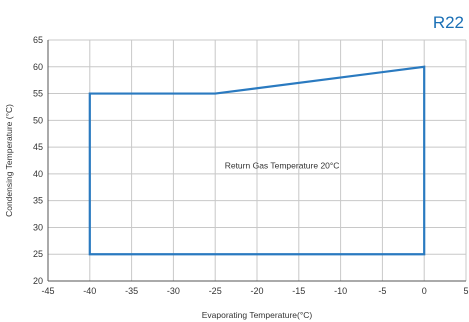 This screenshot has width=469, height=322. Describe the element at coordinates (282, 166) in the screenshot. I see `annotation-label: Return Gas Temperature 20°C` at that location.